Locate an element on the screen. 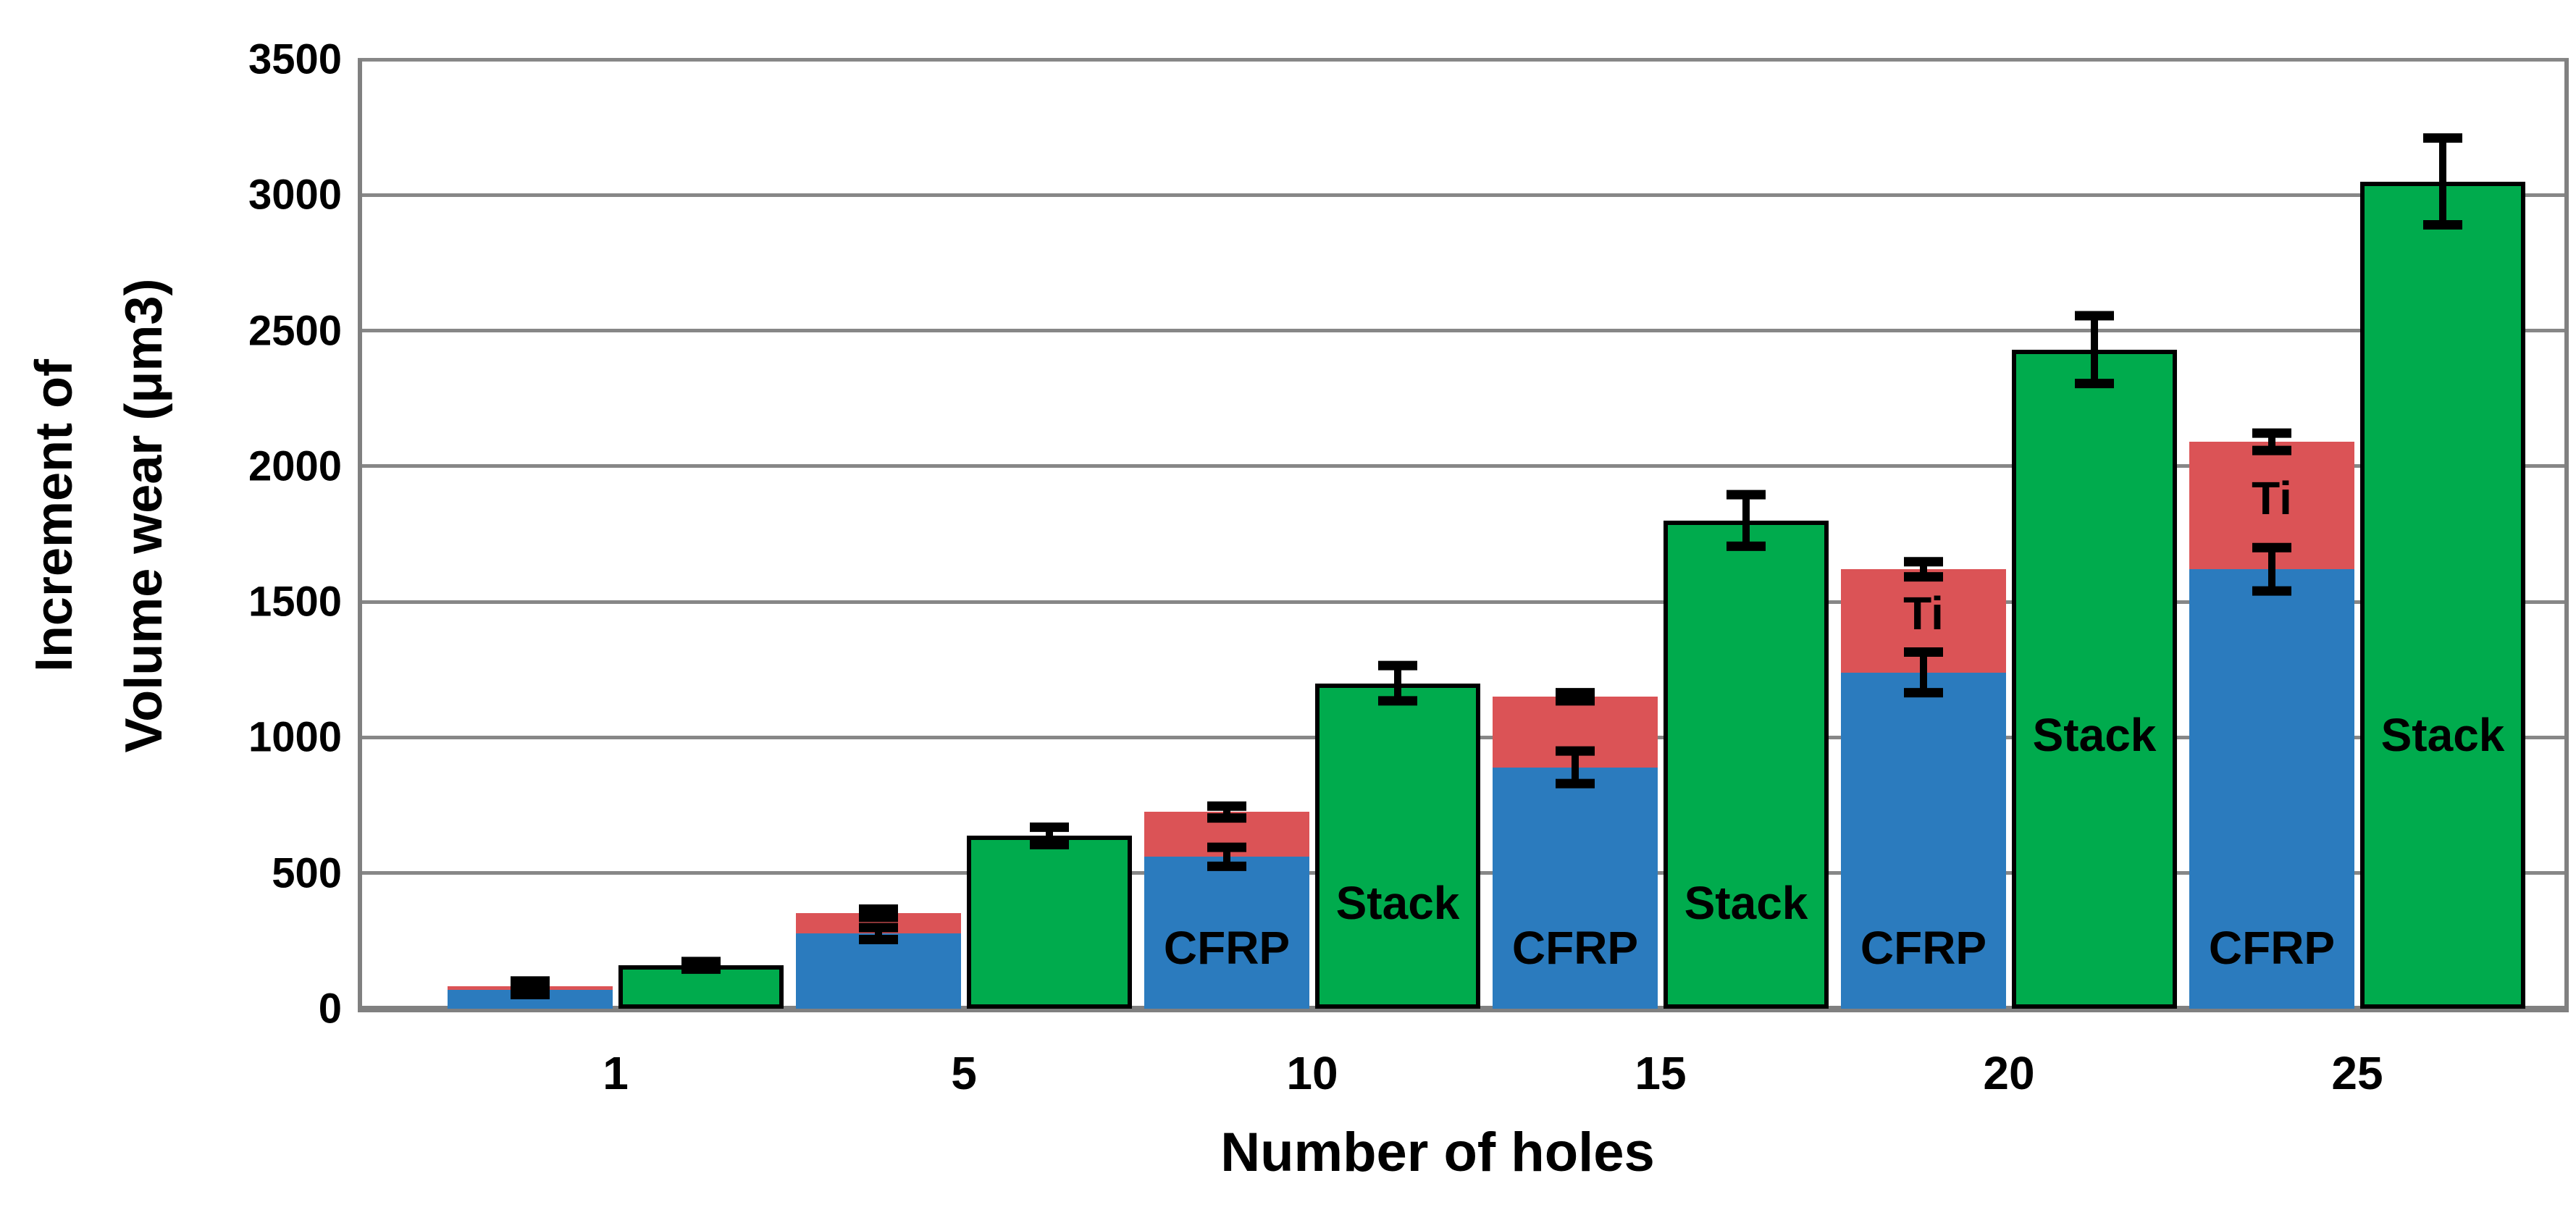 This screenshot has width=2576, height=1210. x-axis-title: Number of holes is located at coordinates (1437, 1152).